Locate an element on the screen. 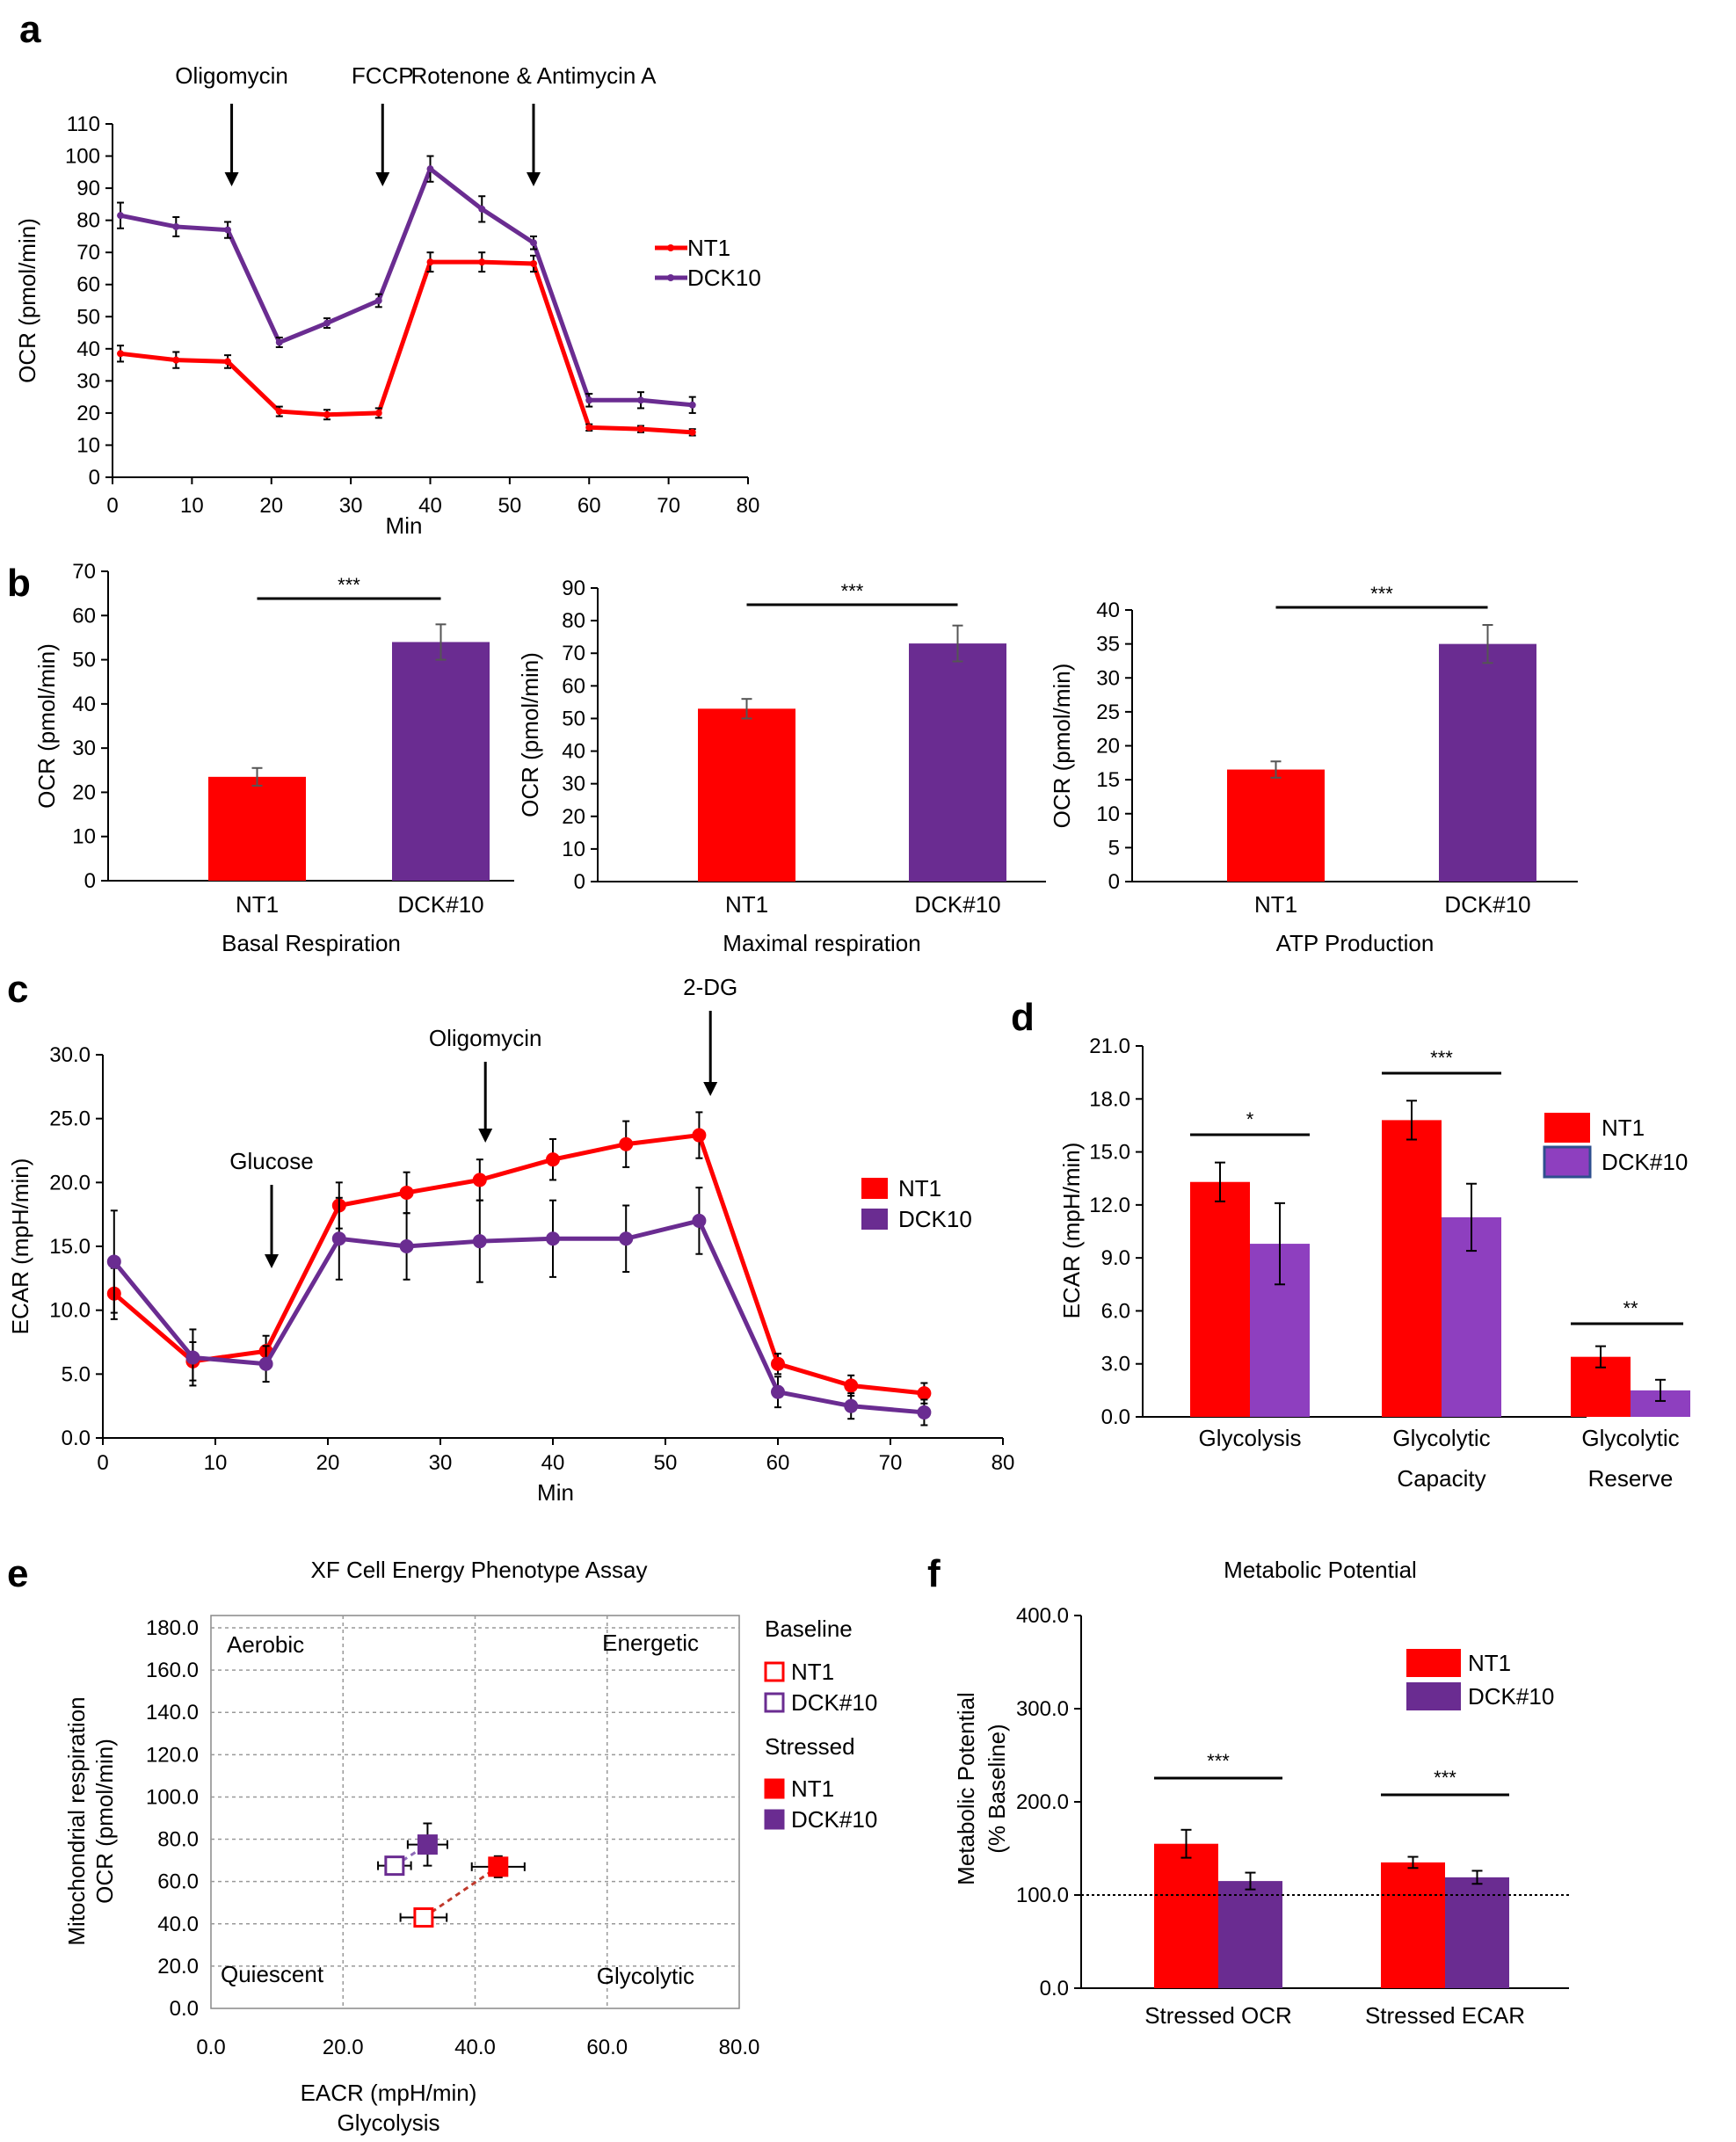 This screenshot has width=1736, height=2142. y-tick-label: 25.0 is located at coordinates (70, 1119).